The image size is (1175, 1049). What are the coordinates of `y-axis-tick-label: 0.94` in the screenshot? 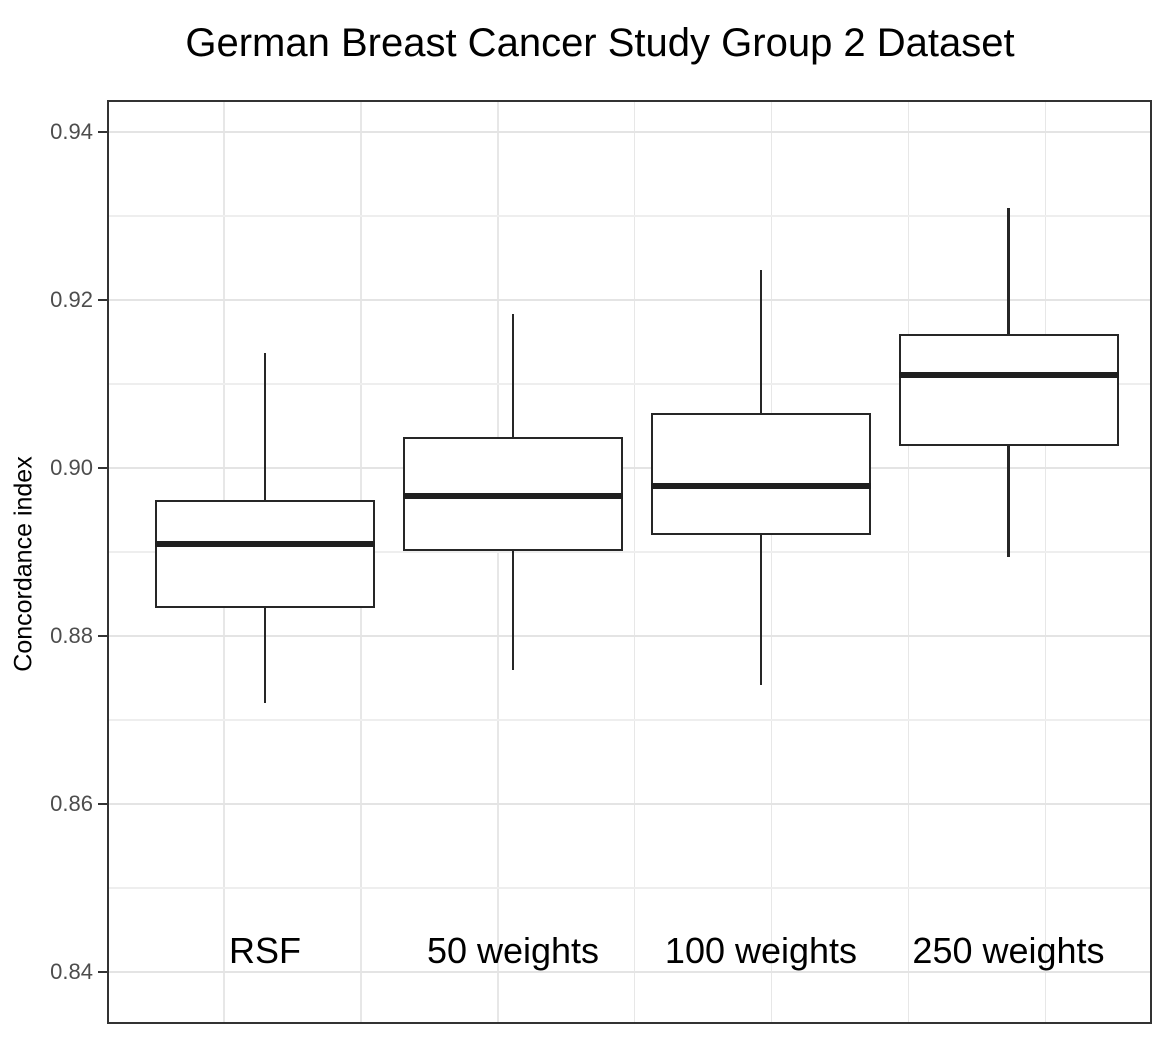 It's located at (71, 131).